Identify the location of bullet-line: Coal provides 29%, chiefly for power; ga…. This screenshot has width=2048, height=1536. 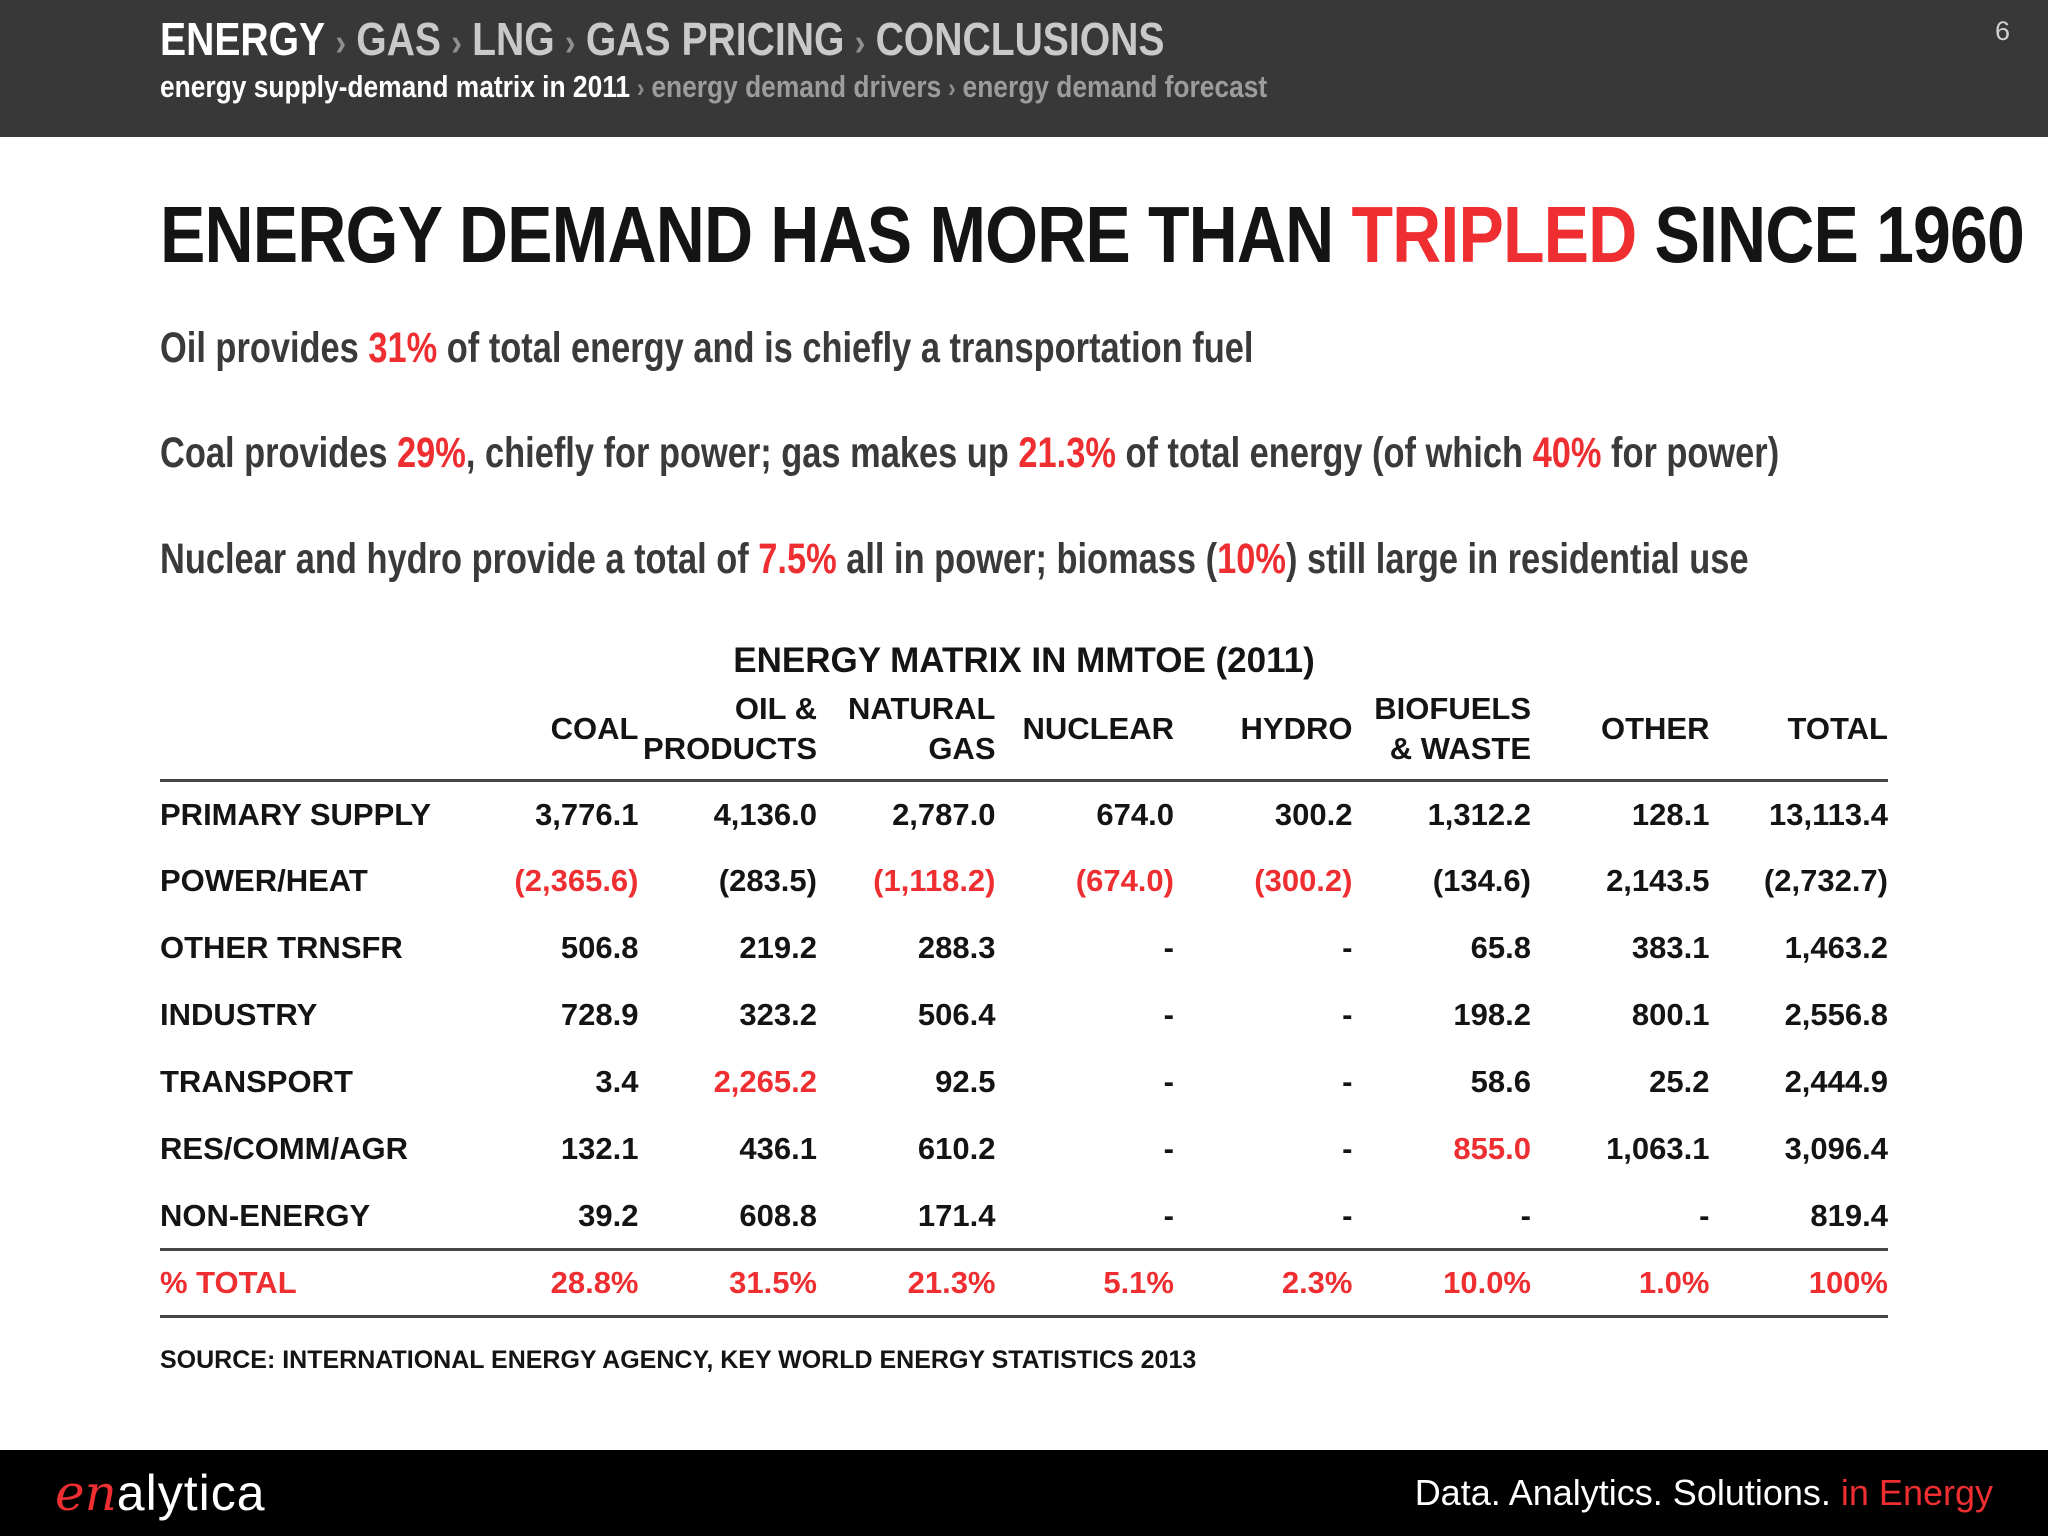
(1024, 453).